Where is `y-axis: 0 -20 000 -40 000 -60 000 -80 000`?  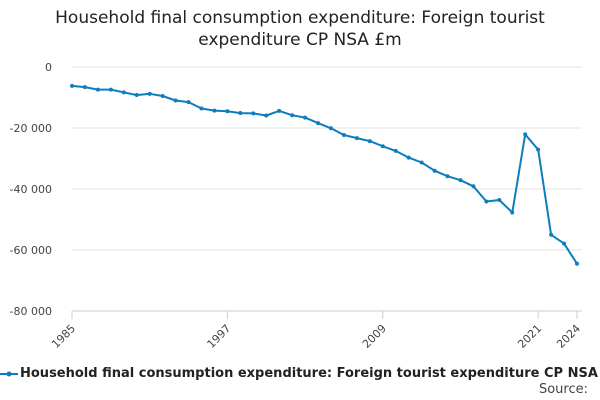
y-axis: 0 -20 000 -40 000 -60 000 -80 000 is located at coordinates (31, 189).